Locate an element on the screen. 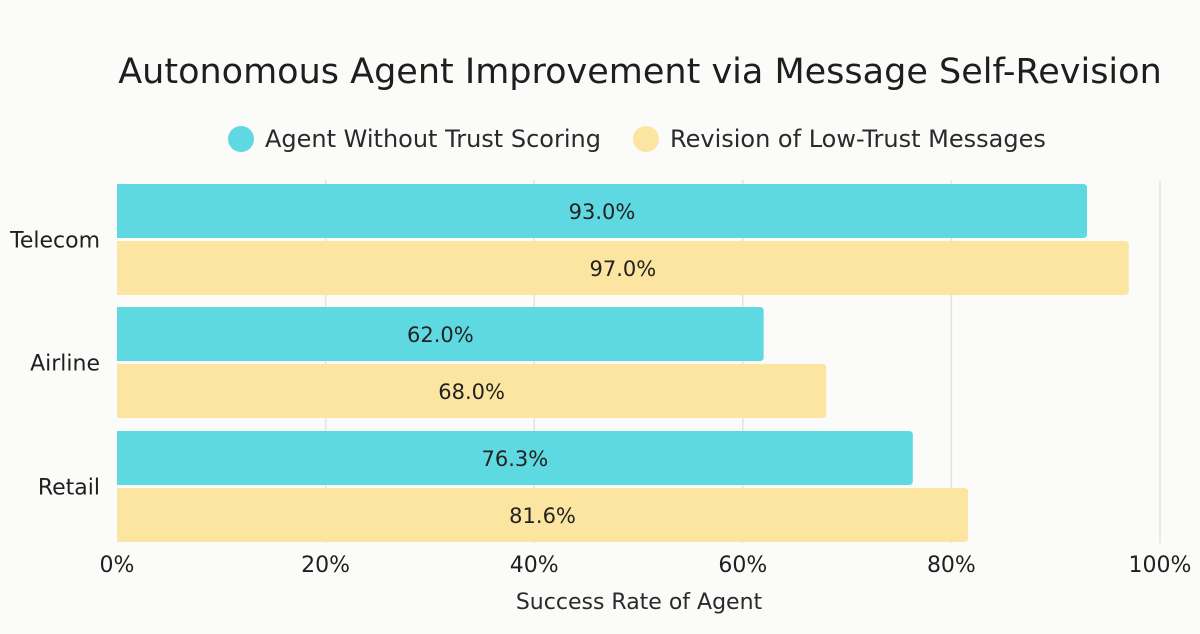 This screenshot has width=1200, height=634. x-tick-label-100: 100% is located at coordinates (1160, 565).